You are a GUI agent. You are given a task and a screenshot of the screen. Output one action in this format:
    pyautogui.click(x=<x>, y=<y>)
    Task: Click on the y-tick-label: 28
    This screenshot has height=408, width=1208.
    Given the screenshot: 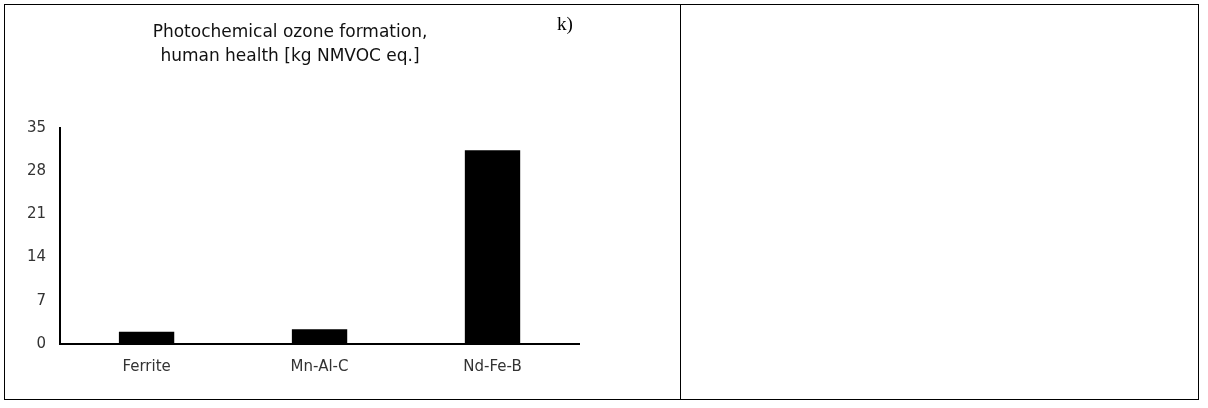 What is the action you would take?
    pyautogui.click(x=36, y=170)
    